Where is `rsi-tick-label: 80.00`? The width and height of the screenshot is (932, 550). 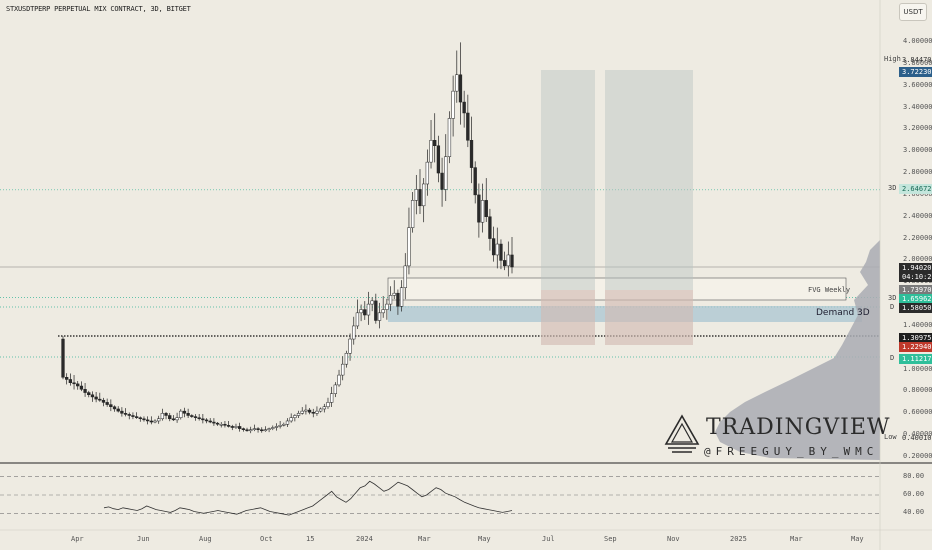
rsi-tick-label: 80.00 is located at coordinates (914, 475).